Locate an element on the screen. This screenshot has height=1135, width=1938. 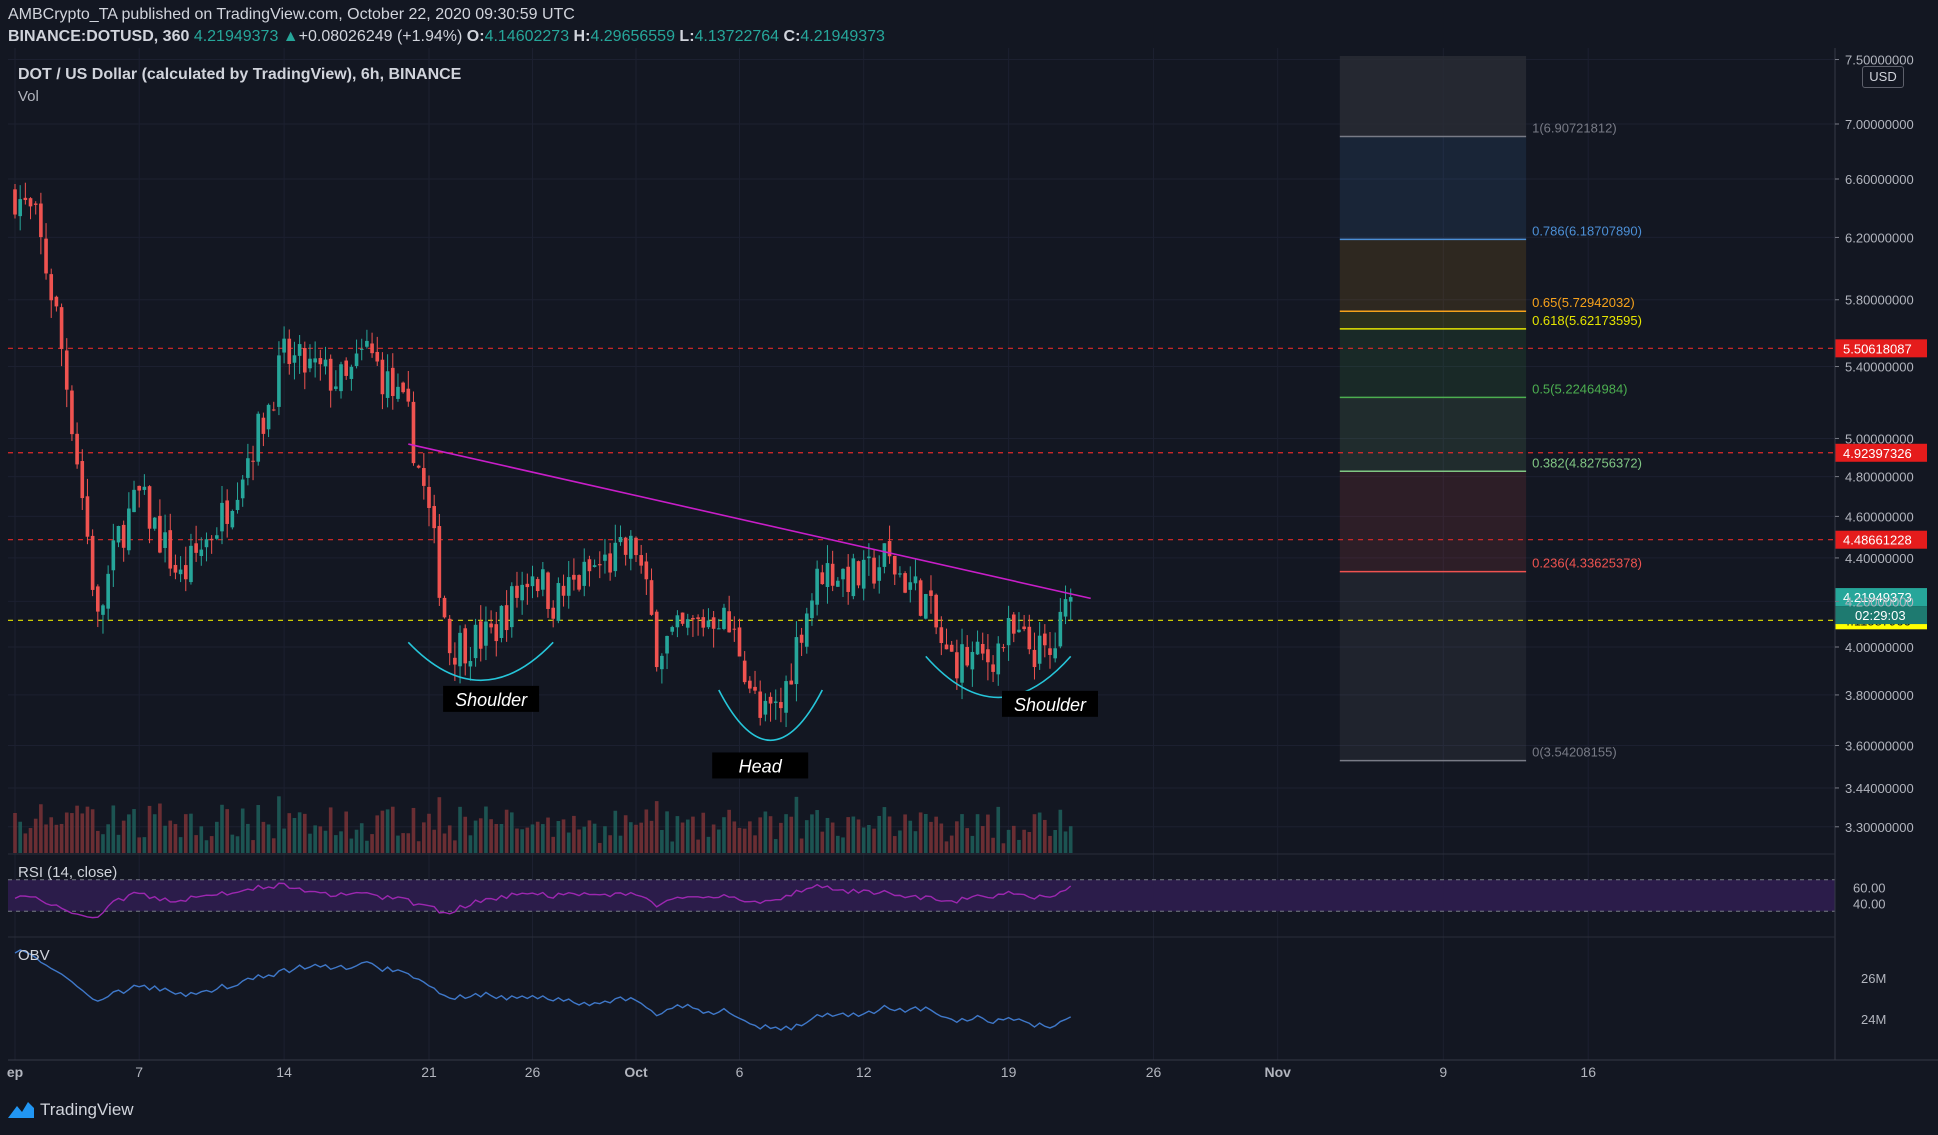
price-tick-label: 6.20000000 is located at coordinates (1879, 237).